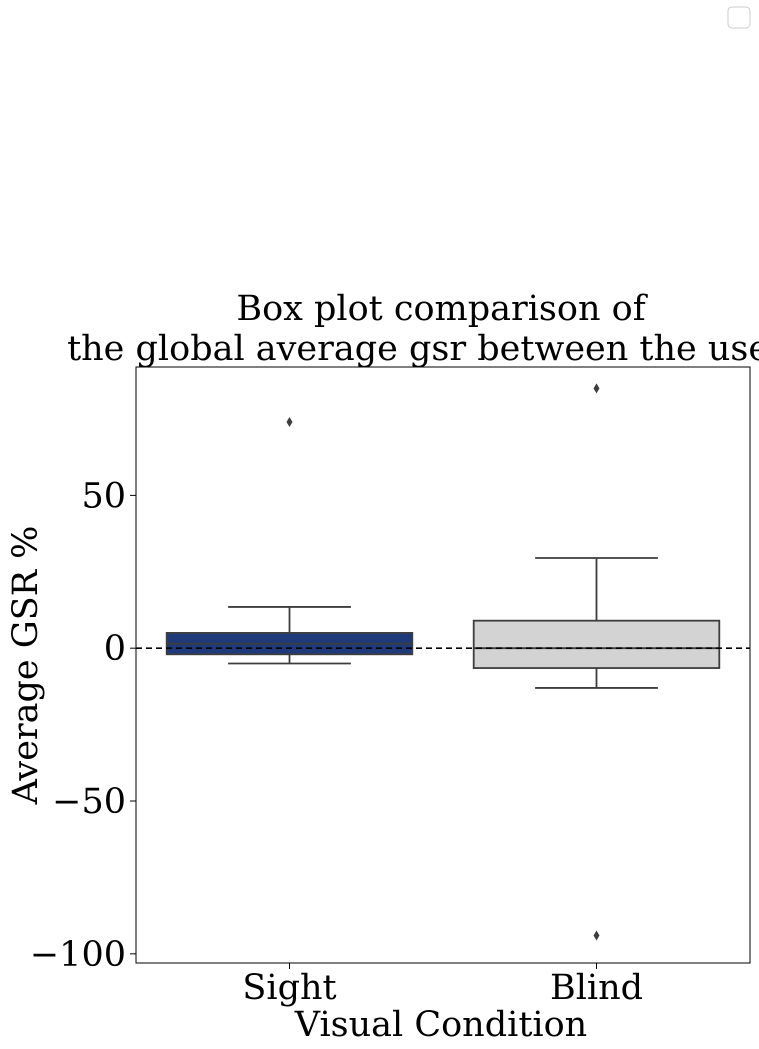 The height and width of the screenshot is (1049, 759). I want to click on x-axis-label: Visual Condition, so click(440, 1025).